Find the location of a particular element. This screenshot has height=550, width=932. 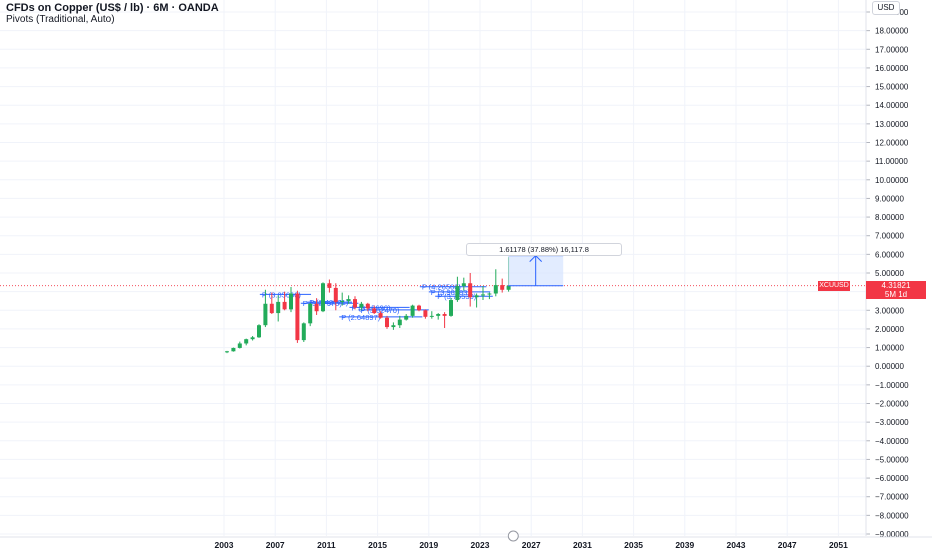

y-tick-label: 8.00000 is located at coordinates (889, 217).